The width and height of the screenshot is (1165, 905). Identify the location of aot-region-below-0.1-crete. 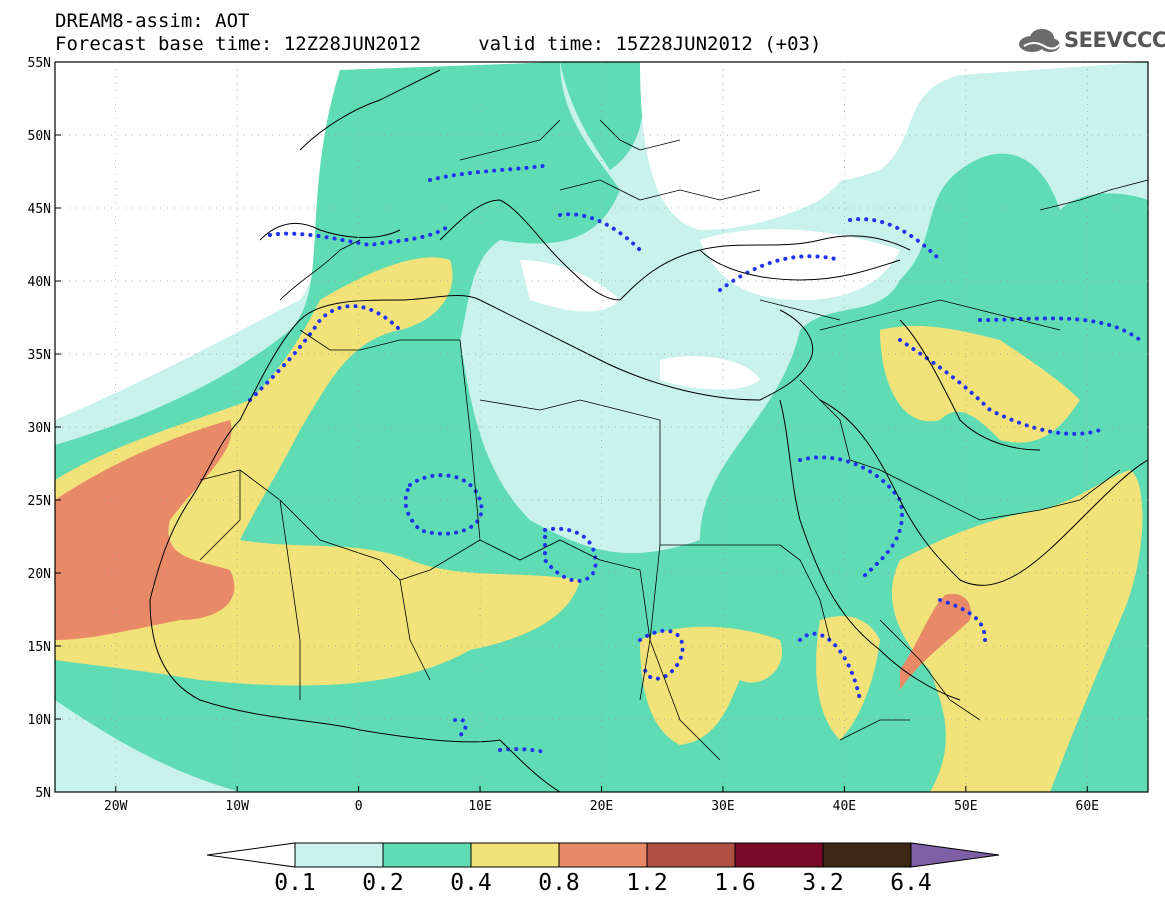
(710, 373).